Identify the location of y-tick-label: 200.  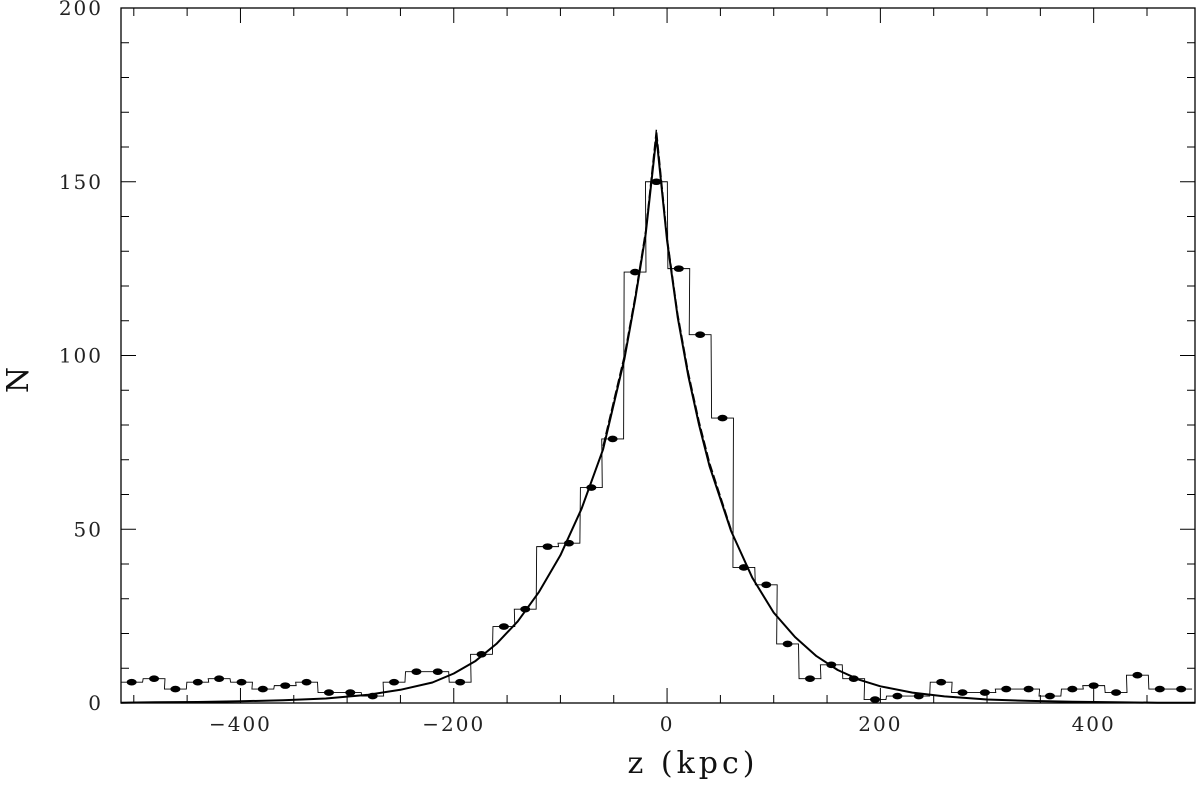
(81, 10).